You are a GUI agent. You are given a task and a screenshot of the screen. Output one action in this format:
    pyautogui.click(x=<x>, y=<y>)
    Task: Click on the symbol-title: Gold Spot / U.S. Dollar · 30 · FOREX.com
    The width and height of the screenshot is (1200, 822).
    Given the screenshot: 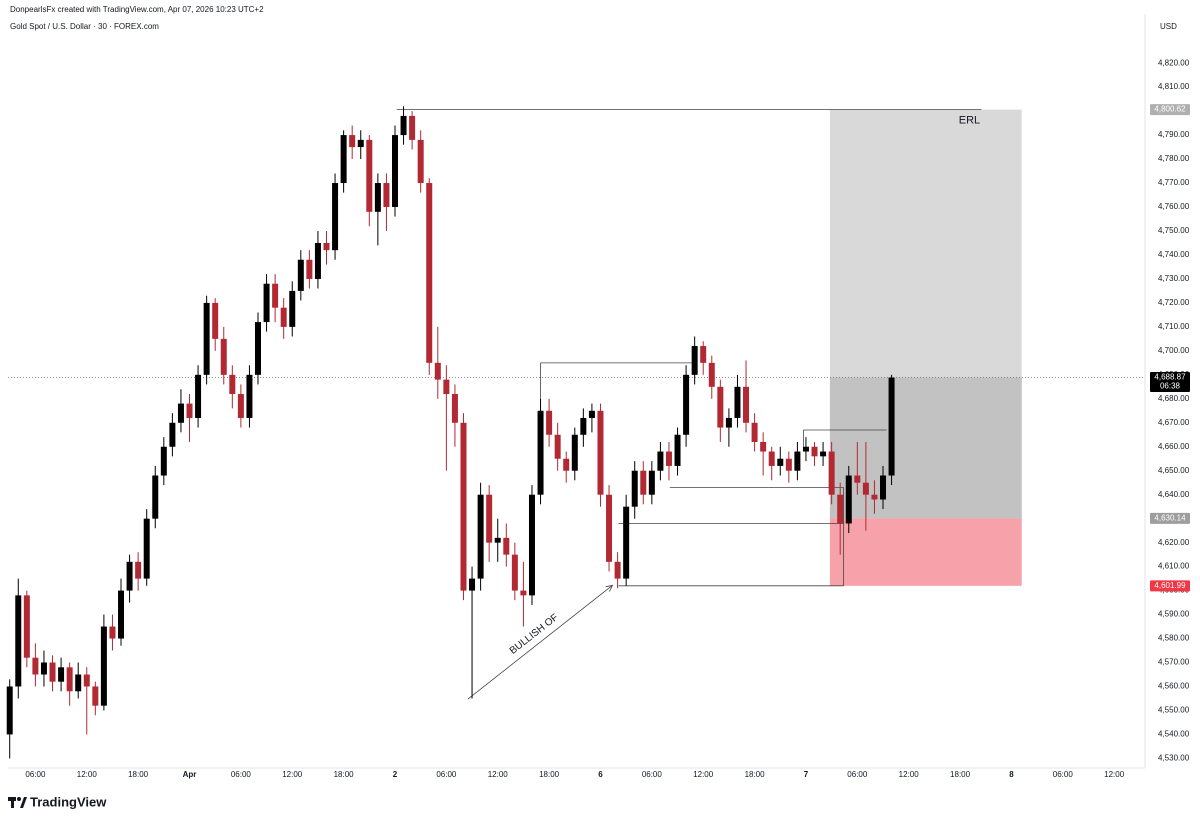 What is the action you would take?
    pyautogui.click(x=84, y=26)
    